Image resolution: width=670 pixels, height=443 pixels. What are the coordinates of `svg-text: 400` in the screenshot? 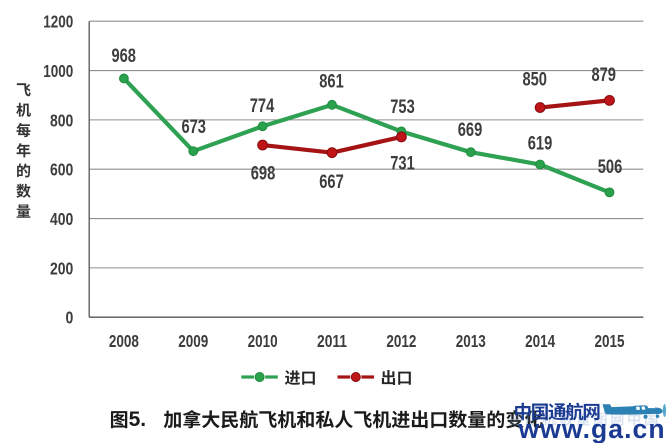 It's located at (61, 219).